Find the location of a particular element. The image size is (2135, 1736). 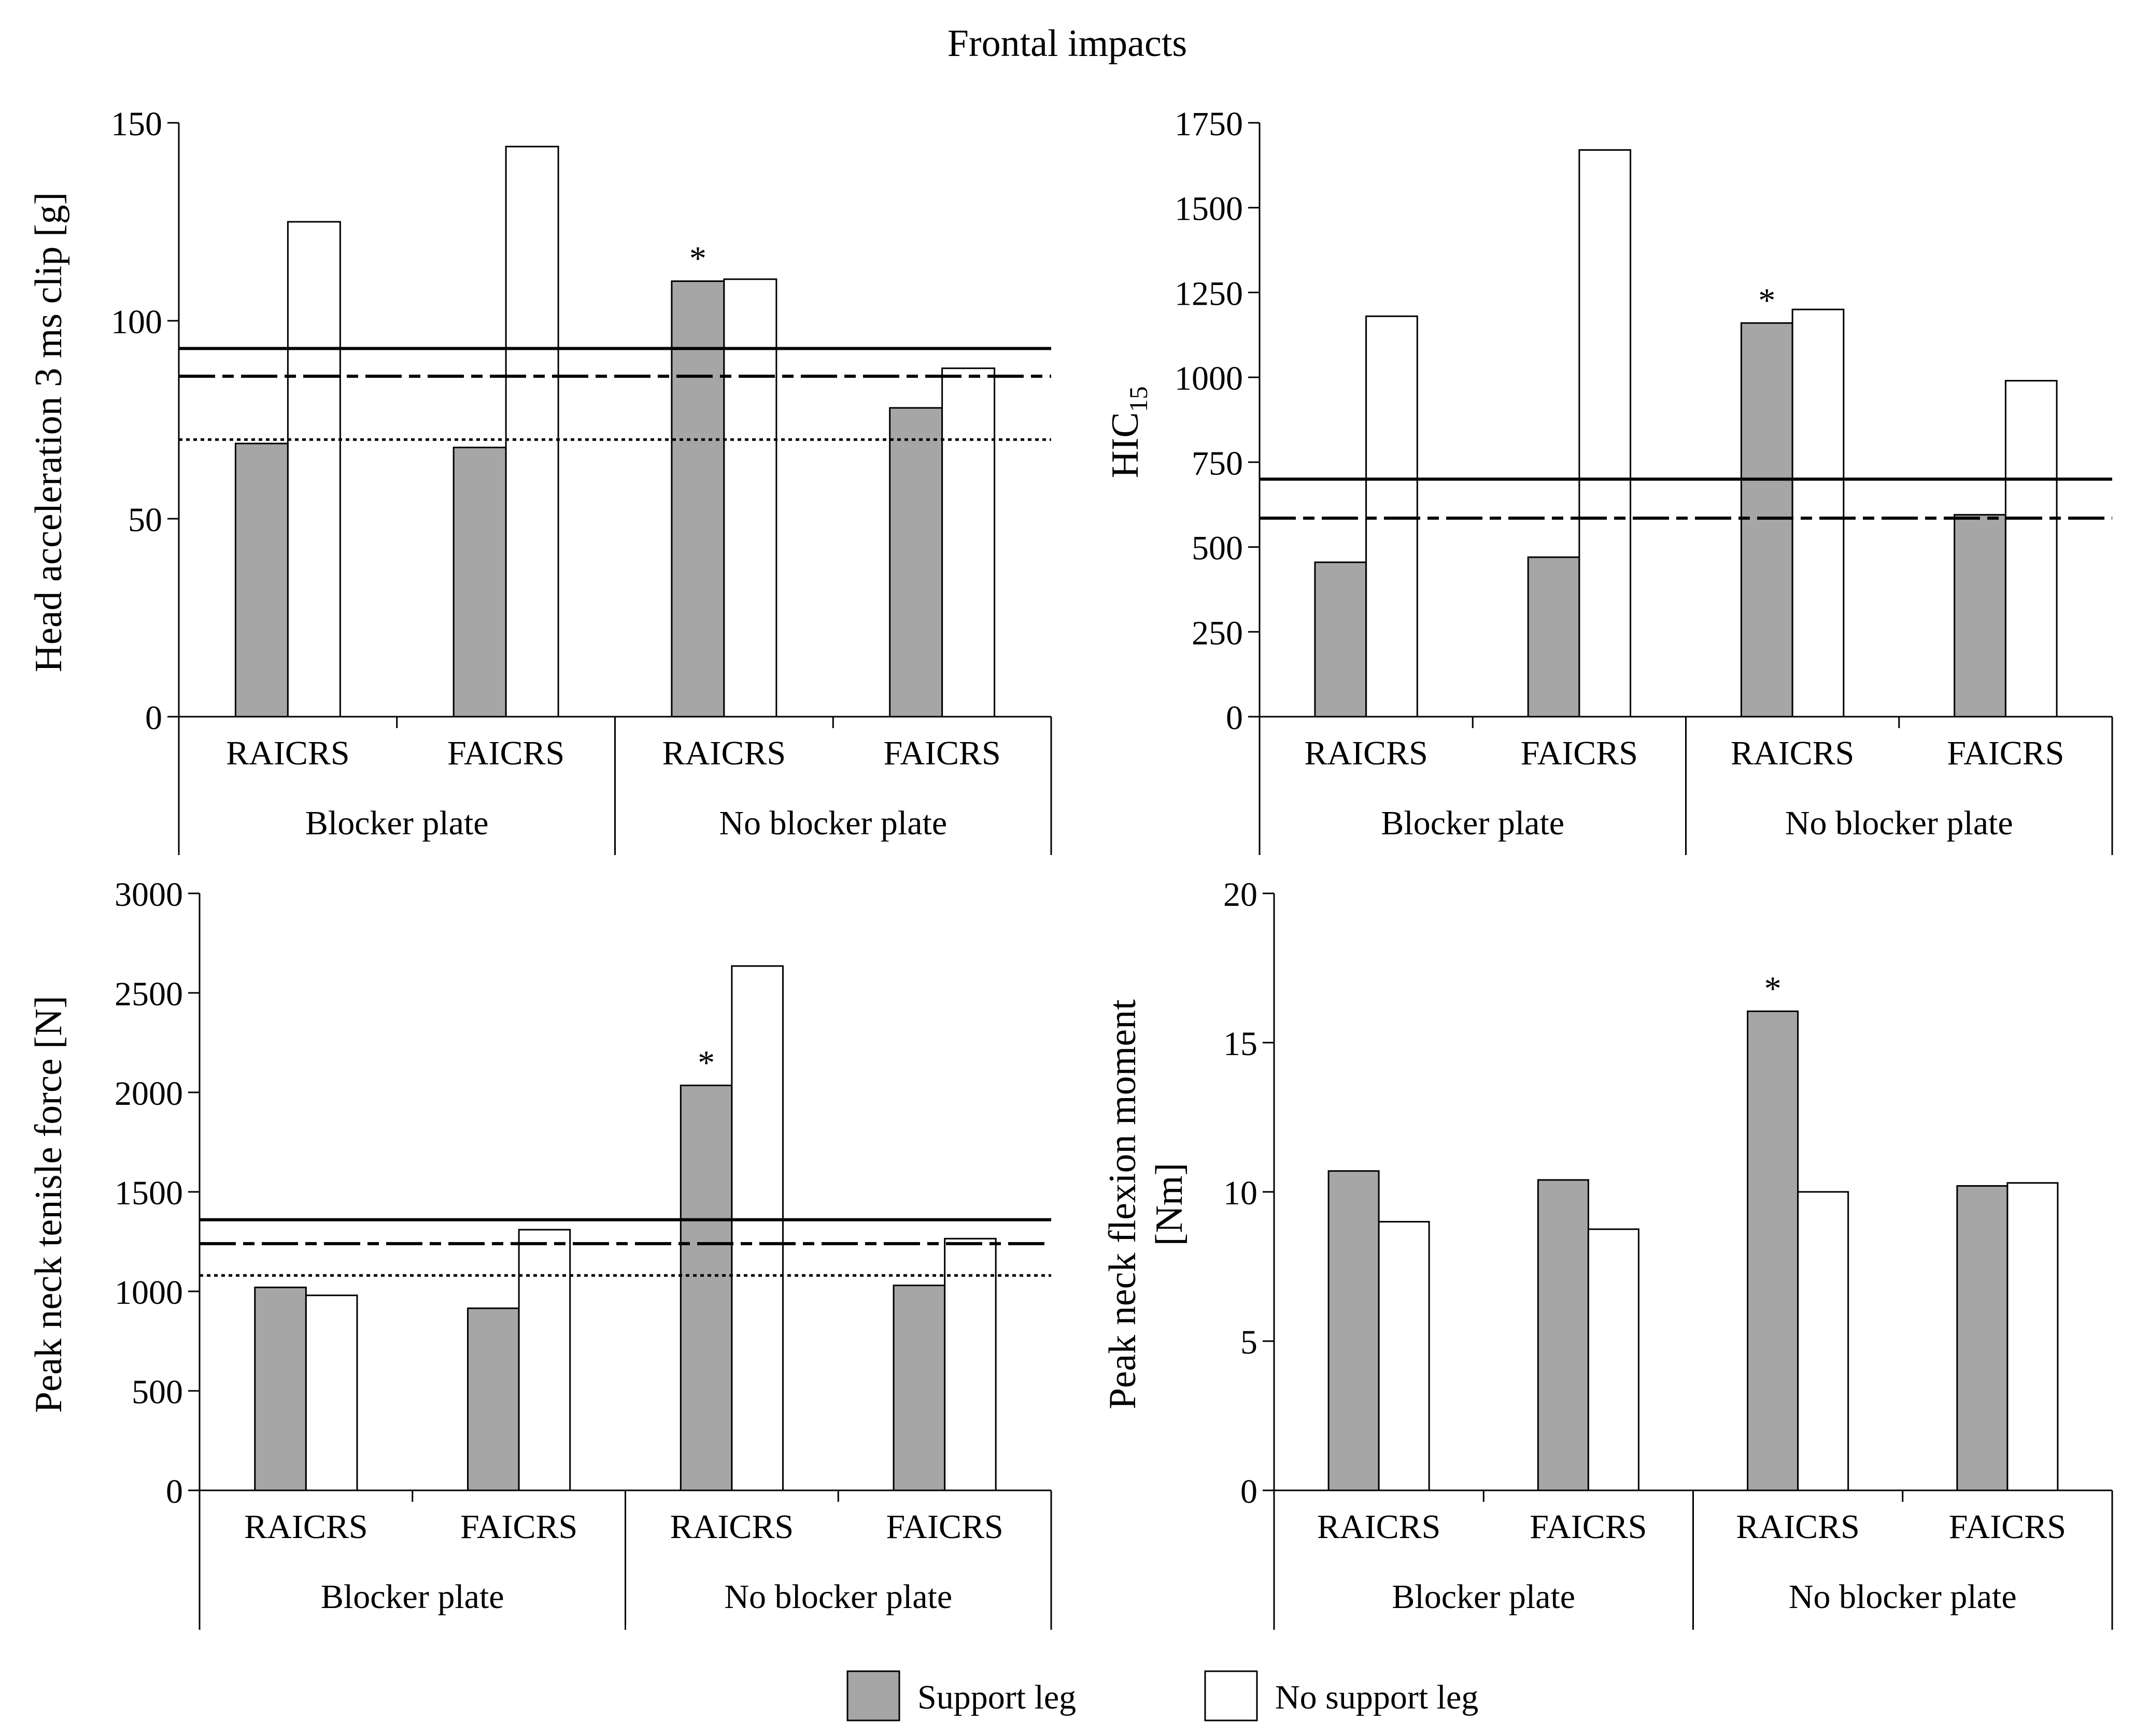

legend-swatch-no-support is located at coordinates (1231, 1695).